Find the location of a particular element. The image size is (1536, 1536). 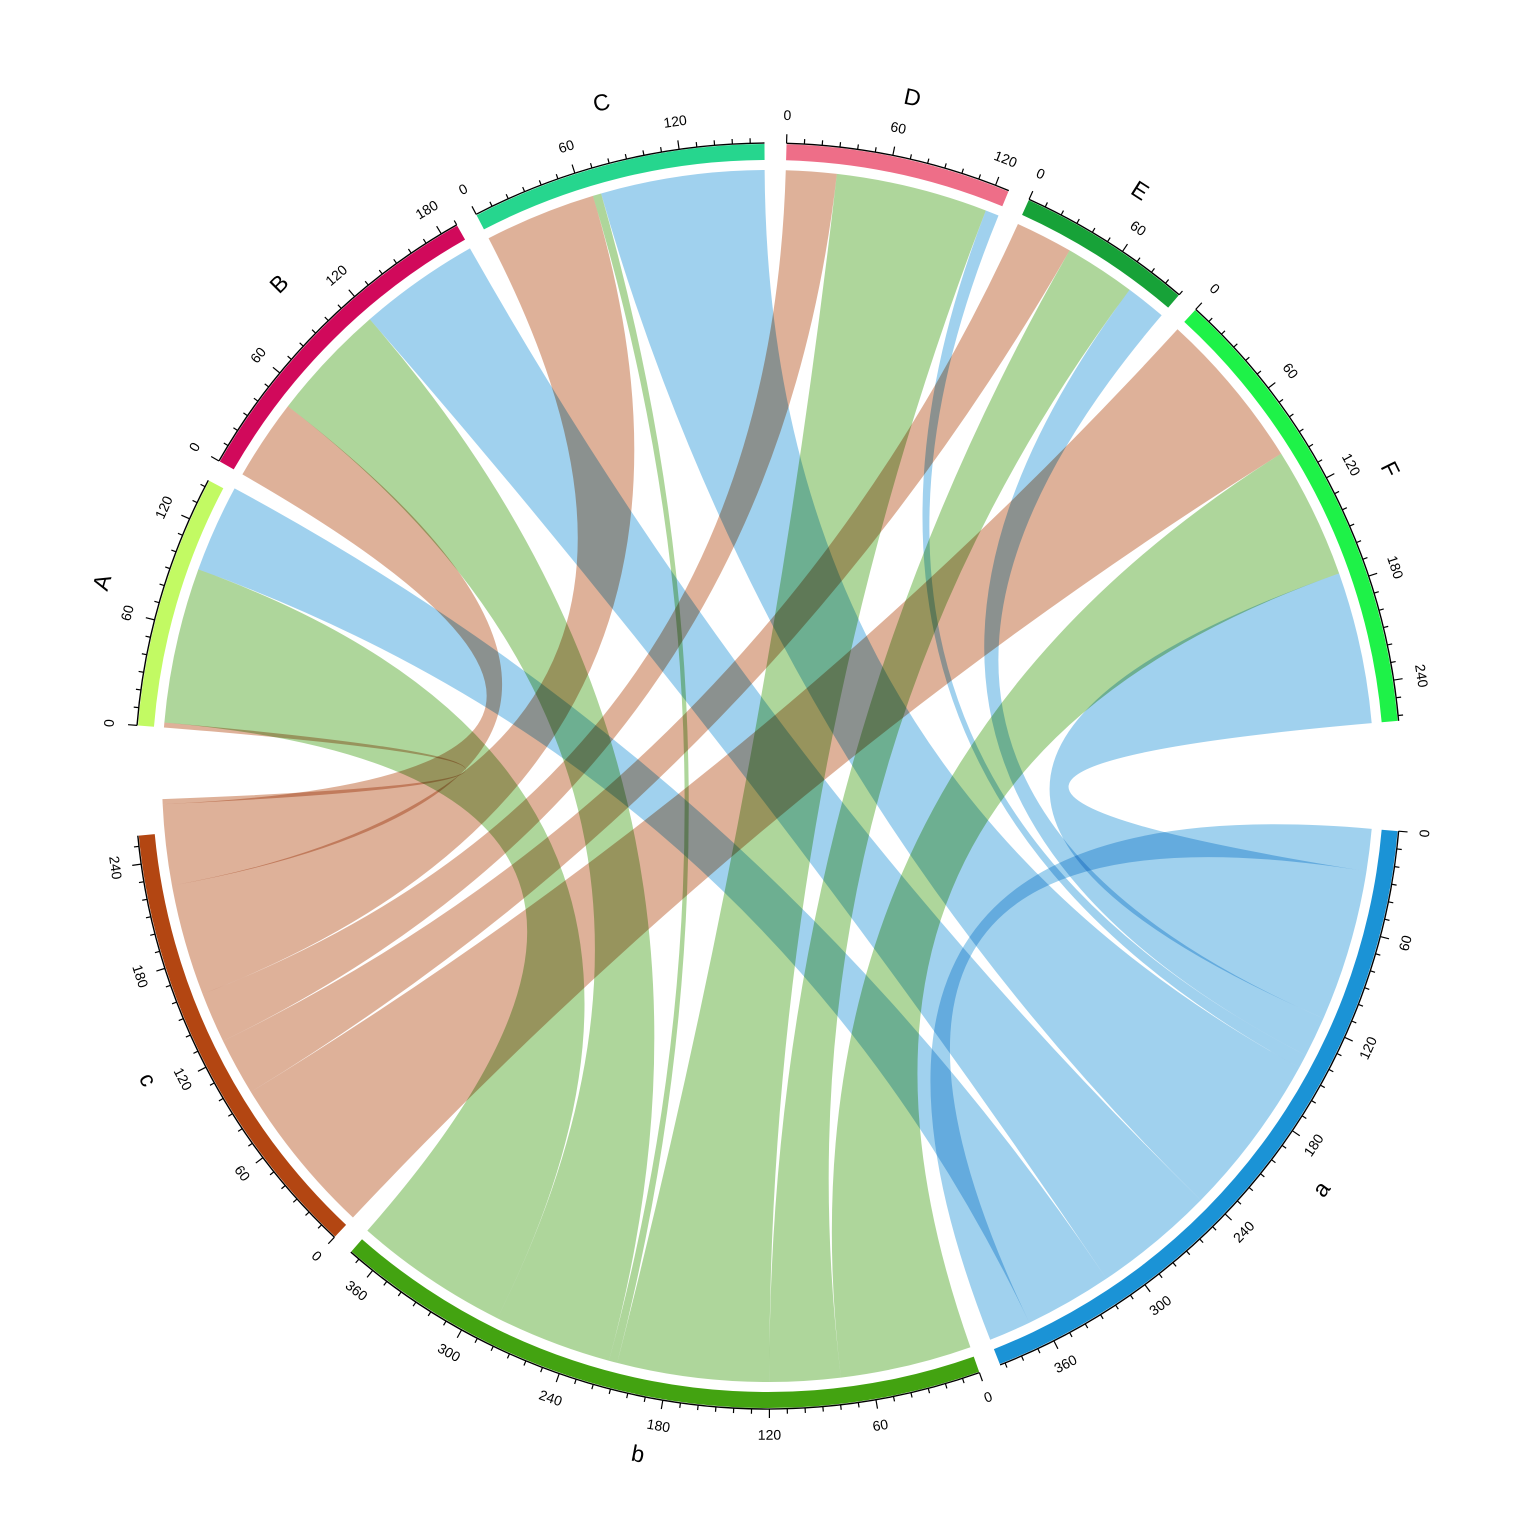

tick-label-E-60: 60 is located at coordinates (1138, 228).